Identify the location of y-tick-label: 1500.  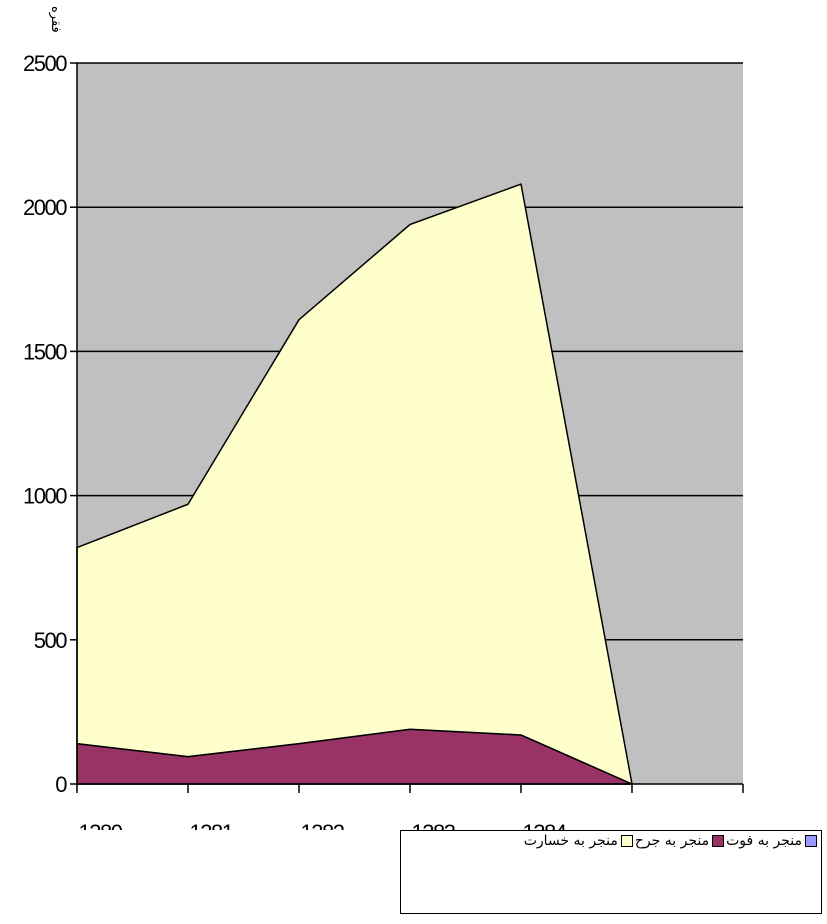
(45, 351).